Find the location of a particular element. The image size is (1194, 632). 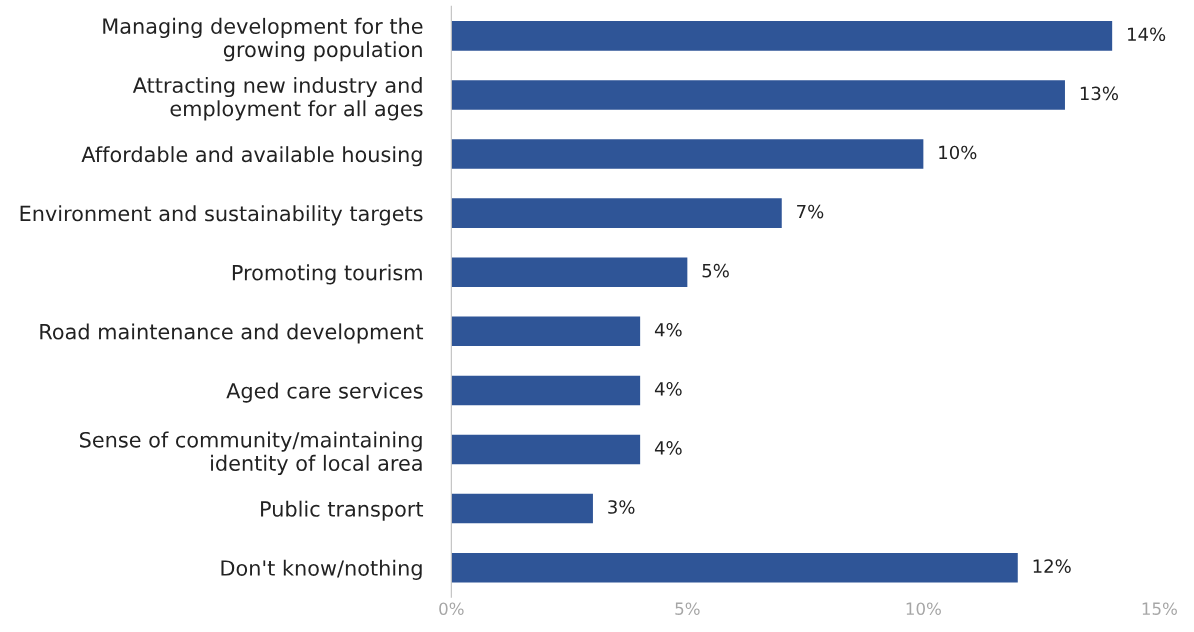

x-tick-label: 0% is located at coordinates (451, 608).